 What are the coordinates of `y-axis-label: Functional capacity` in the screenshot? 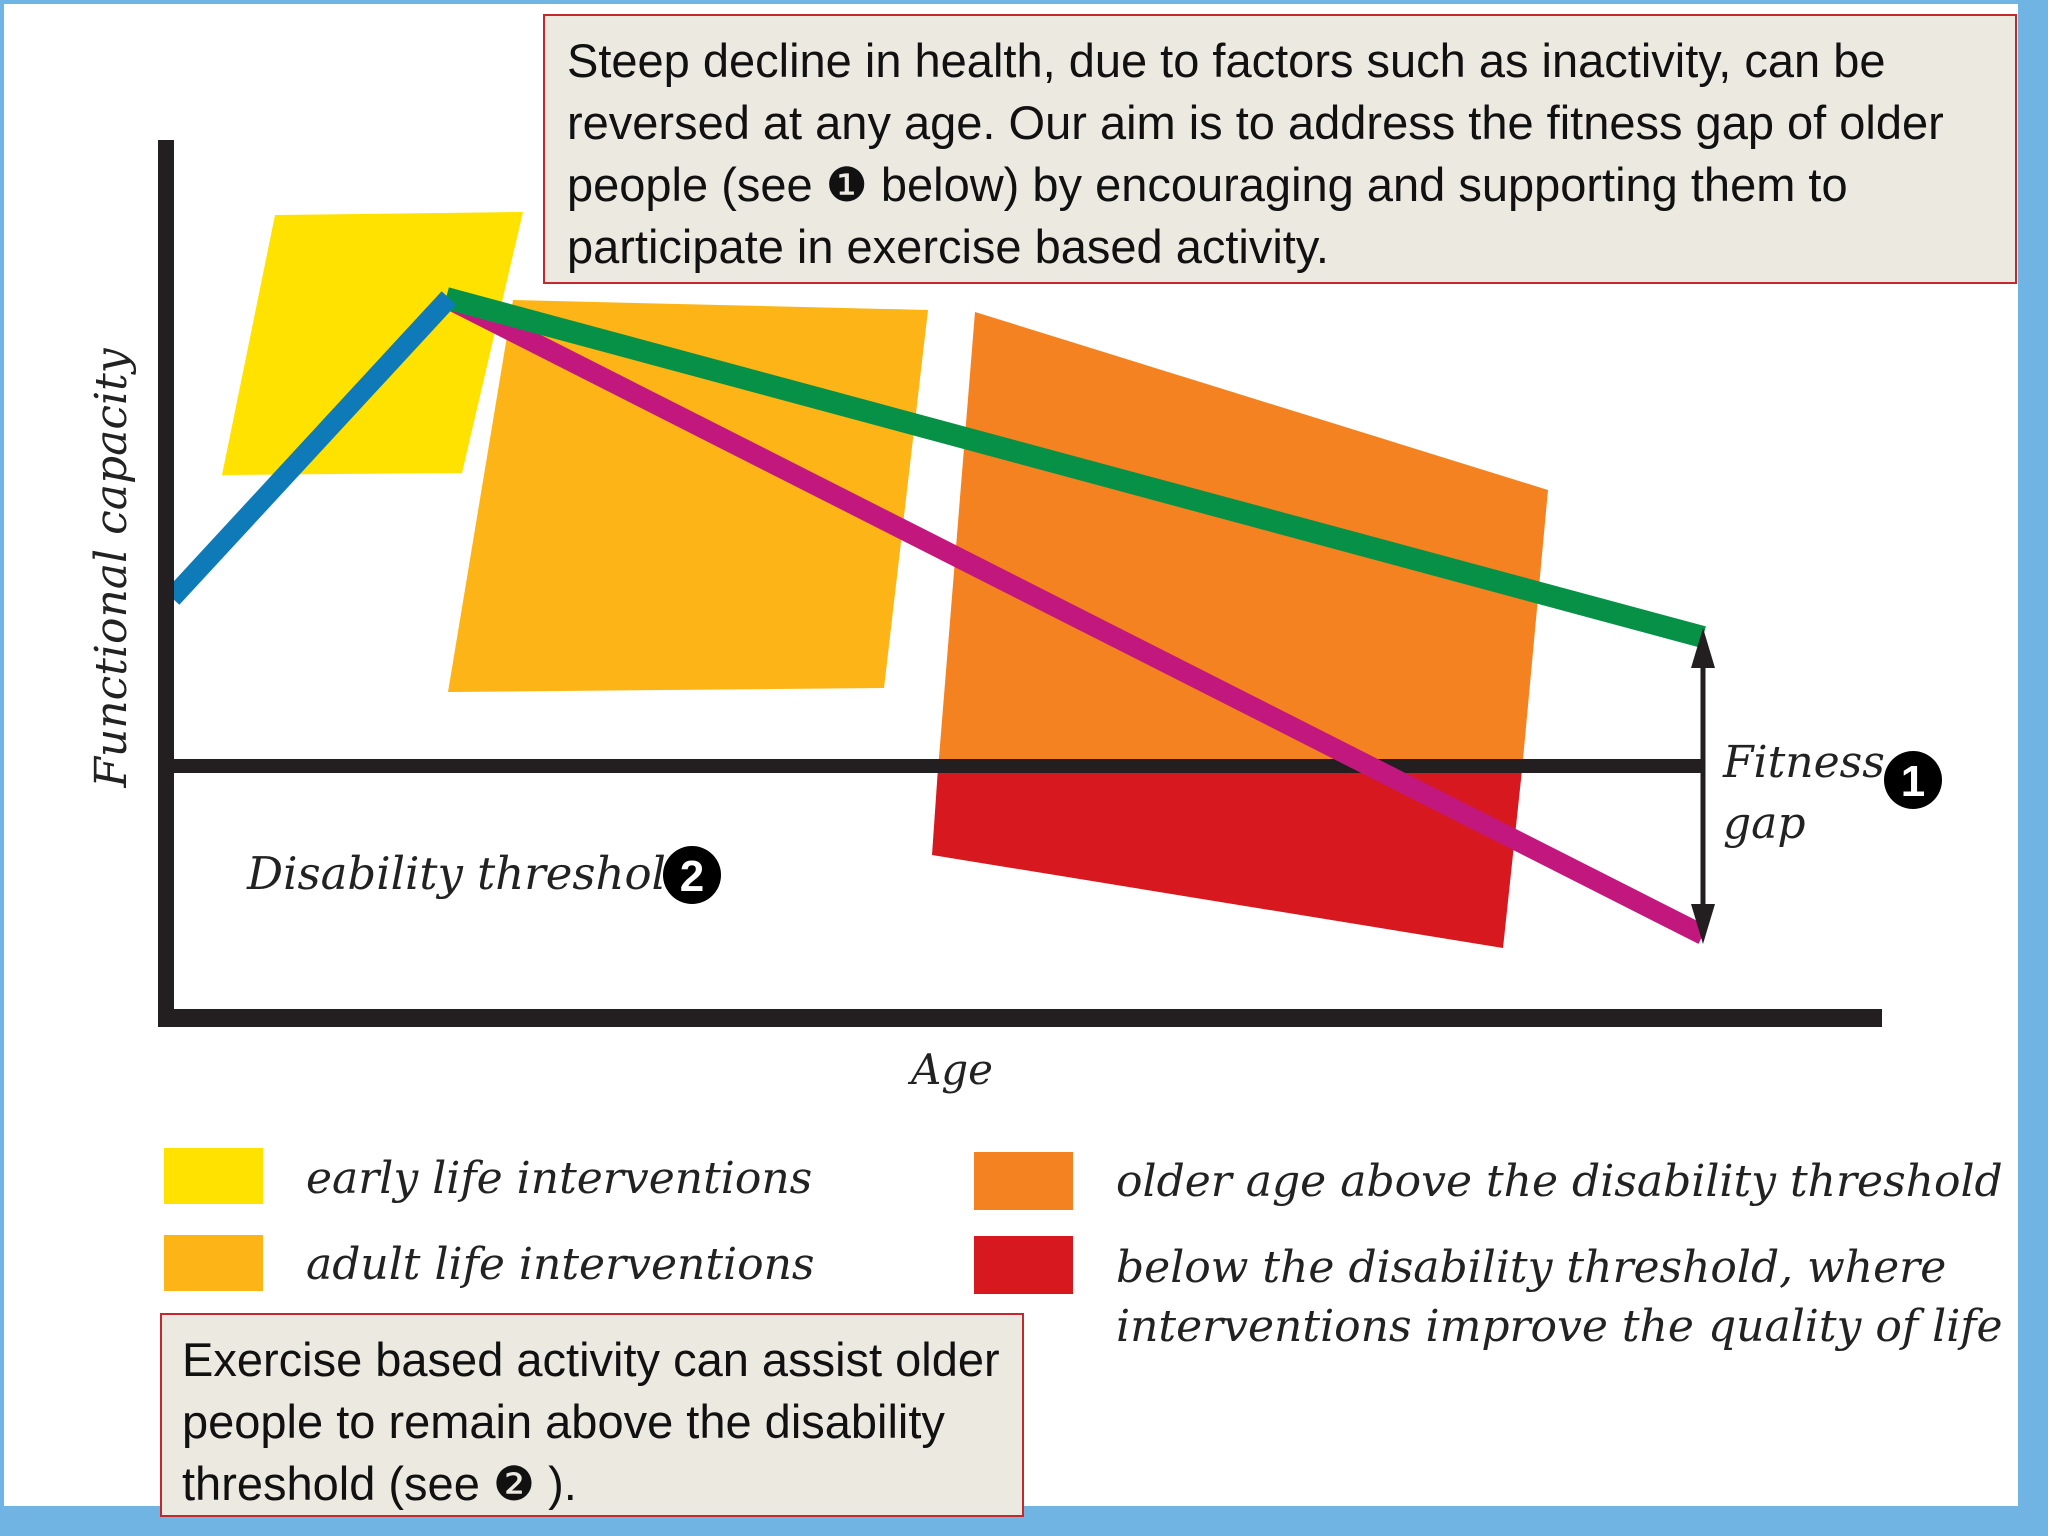 It's located at (111, 567).